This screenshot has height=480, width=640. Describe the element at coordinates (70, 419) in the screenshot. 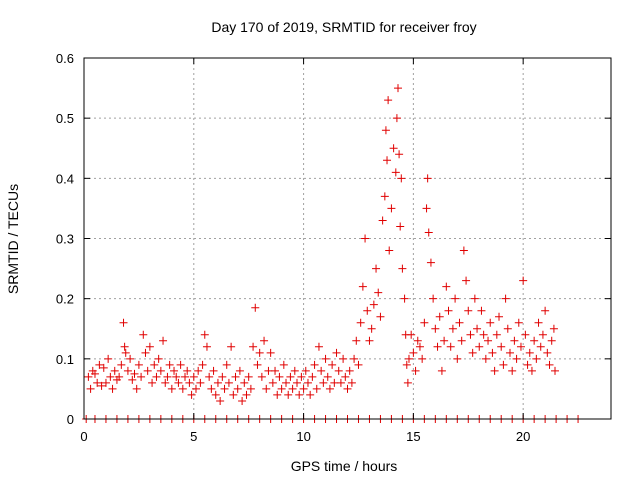

I see `y-tick-label: 0` at that location.